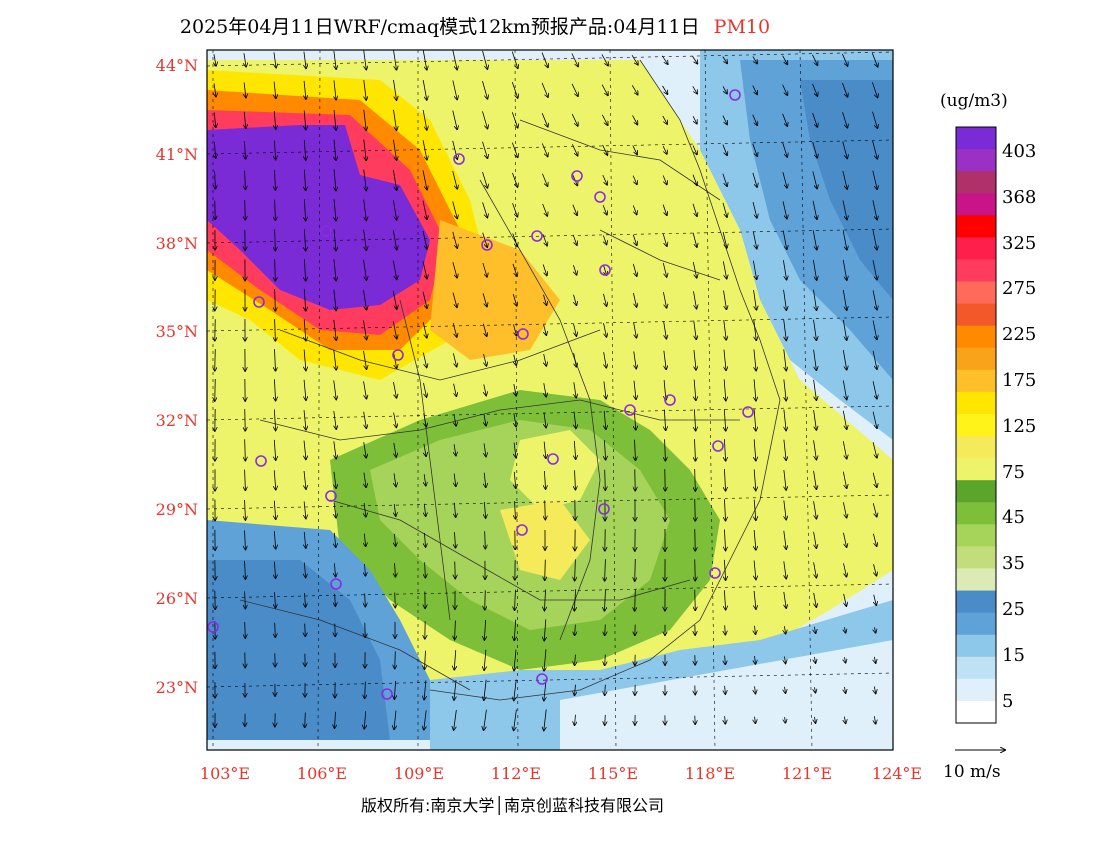 The image size is (1100, 850). I want to click on lat-label: 32°N, so click(176, 420).